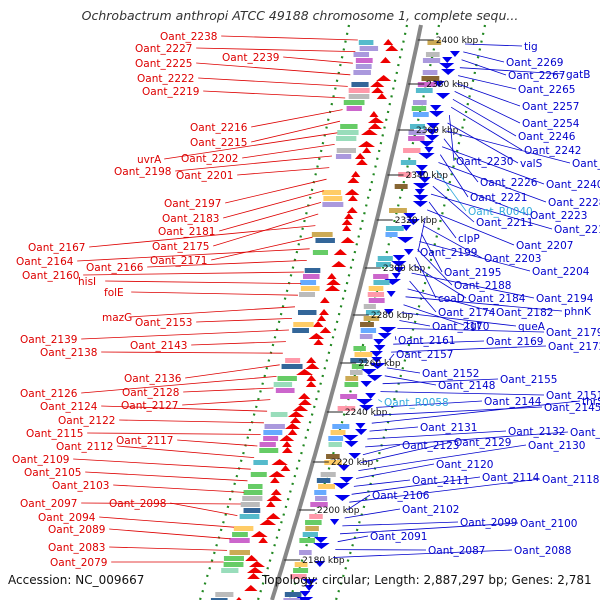 The height and width of the screenshot is (600, 600). Describe the element at coordinates (163, 64) in the screenshot. I see `gene-label-oant-2225: Oant_2225` at that location.